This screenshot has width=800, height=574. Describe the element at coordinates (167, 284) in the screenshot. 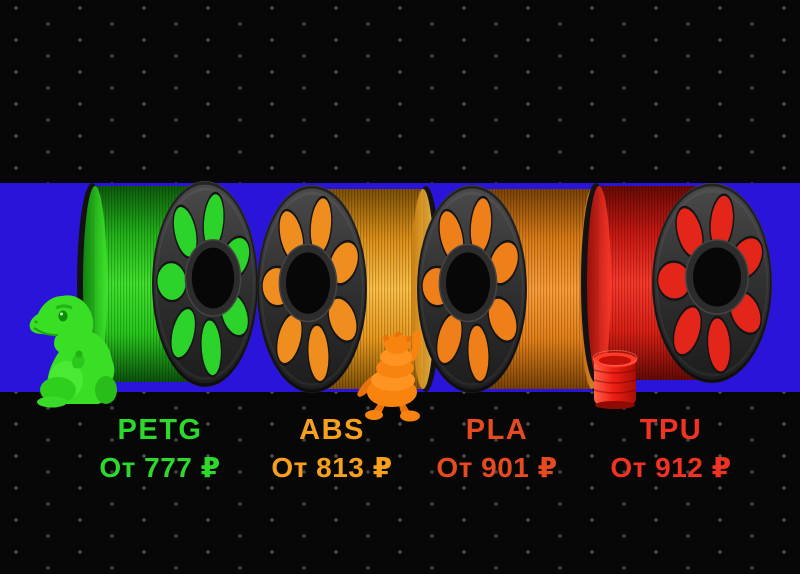

I see `spool-petg` at that location.